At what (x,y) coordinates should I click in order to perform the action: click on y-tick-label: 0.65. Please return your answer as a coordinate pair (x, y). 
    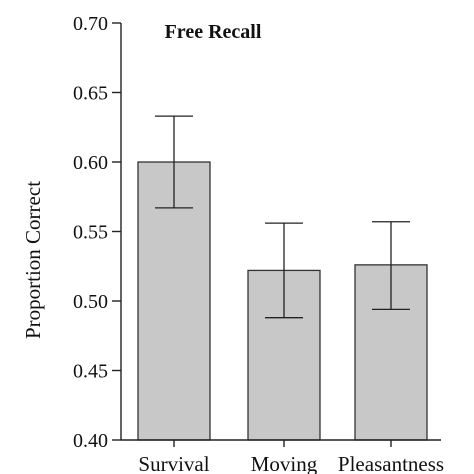
    Looking at the image, I should click on (90, 94).